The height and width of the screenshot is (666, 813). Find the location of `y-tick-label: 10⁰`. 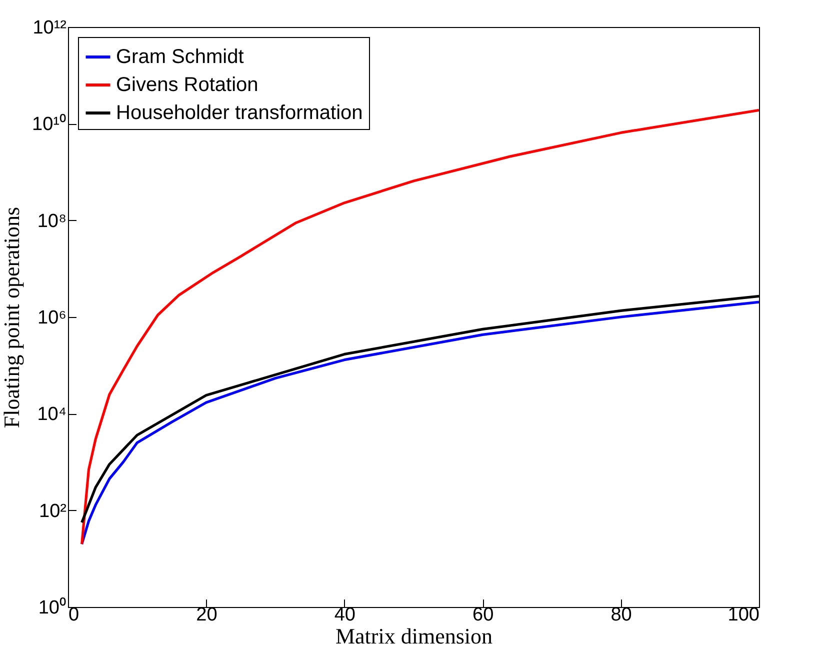

y-tick-label: 10⁰ is located at coordinates (52, 607).